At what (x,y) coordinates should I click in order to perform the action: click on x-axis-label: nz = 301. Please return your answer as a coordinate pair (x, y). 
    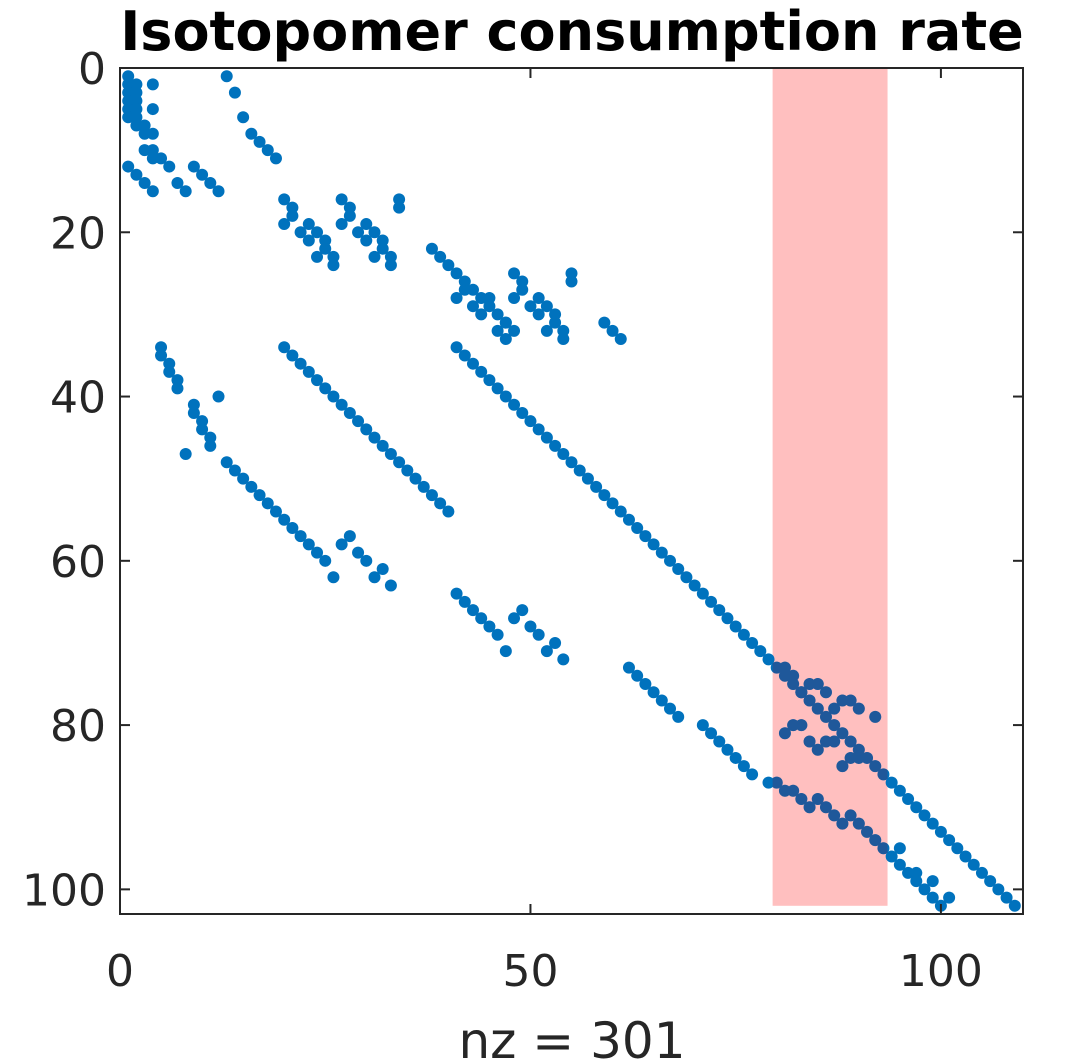
    Looking at the image, I should click on (571, 1037).